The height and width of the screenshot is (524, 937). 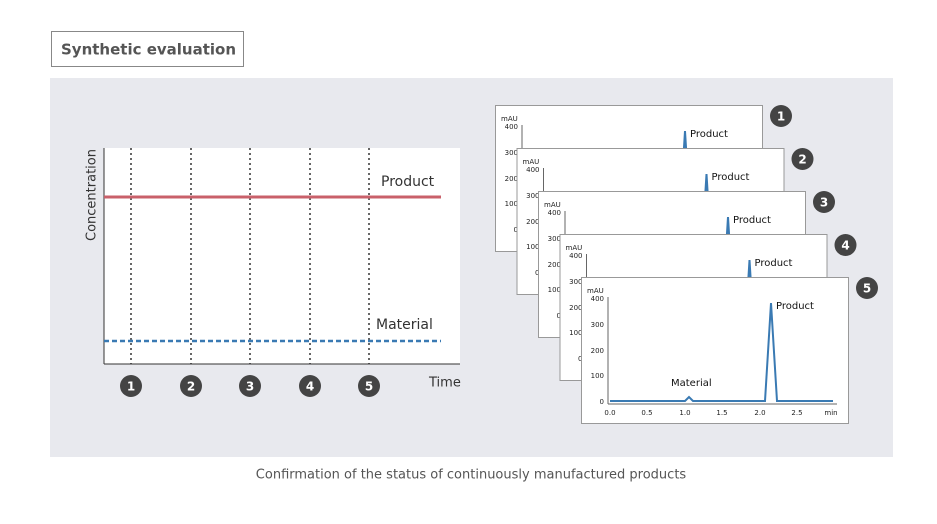 I want to click on y-label: Concentration, so click(x=92, y=195).